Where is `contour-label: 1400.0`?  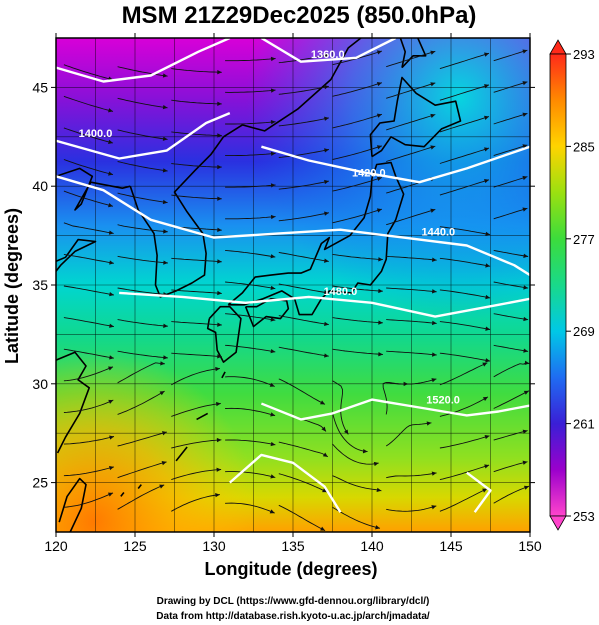
contour-label: 1400.0 is located at coordinates (96, 134).